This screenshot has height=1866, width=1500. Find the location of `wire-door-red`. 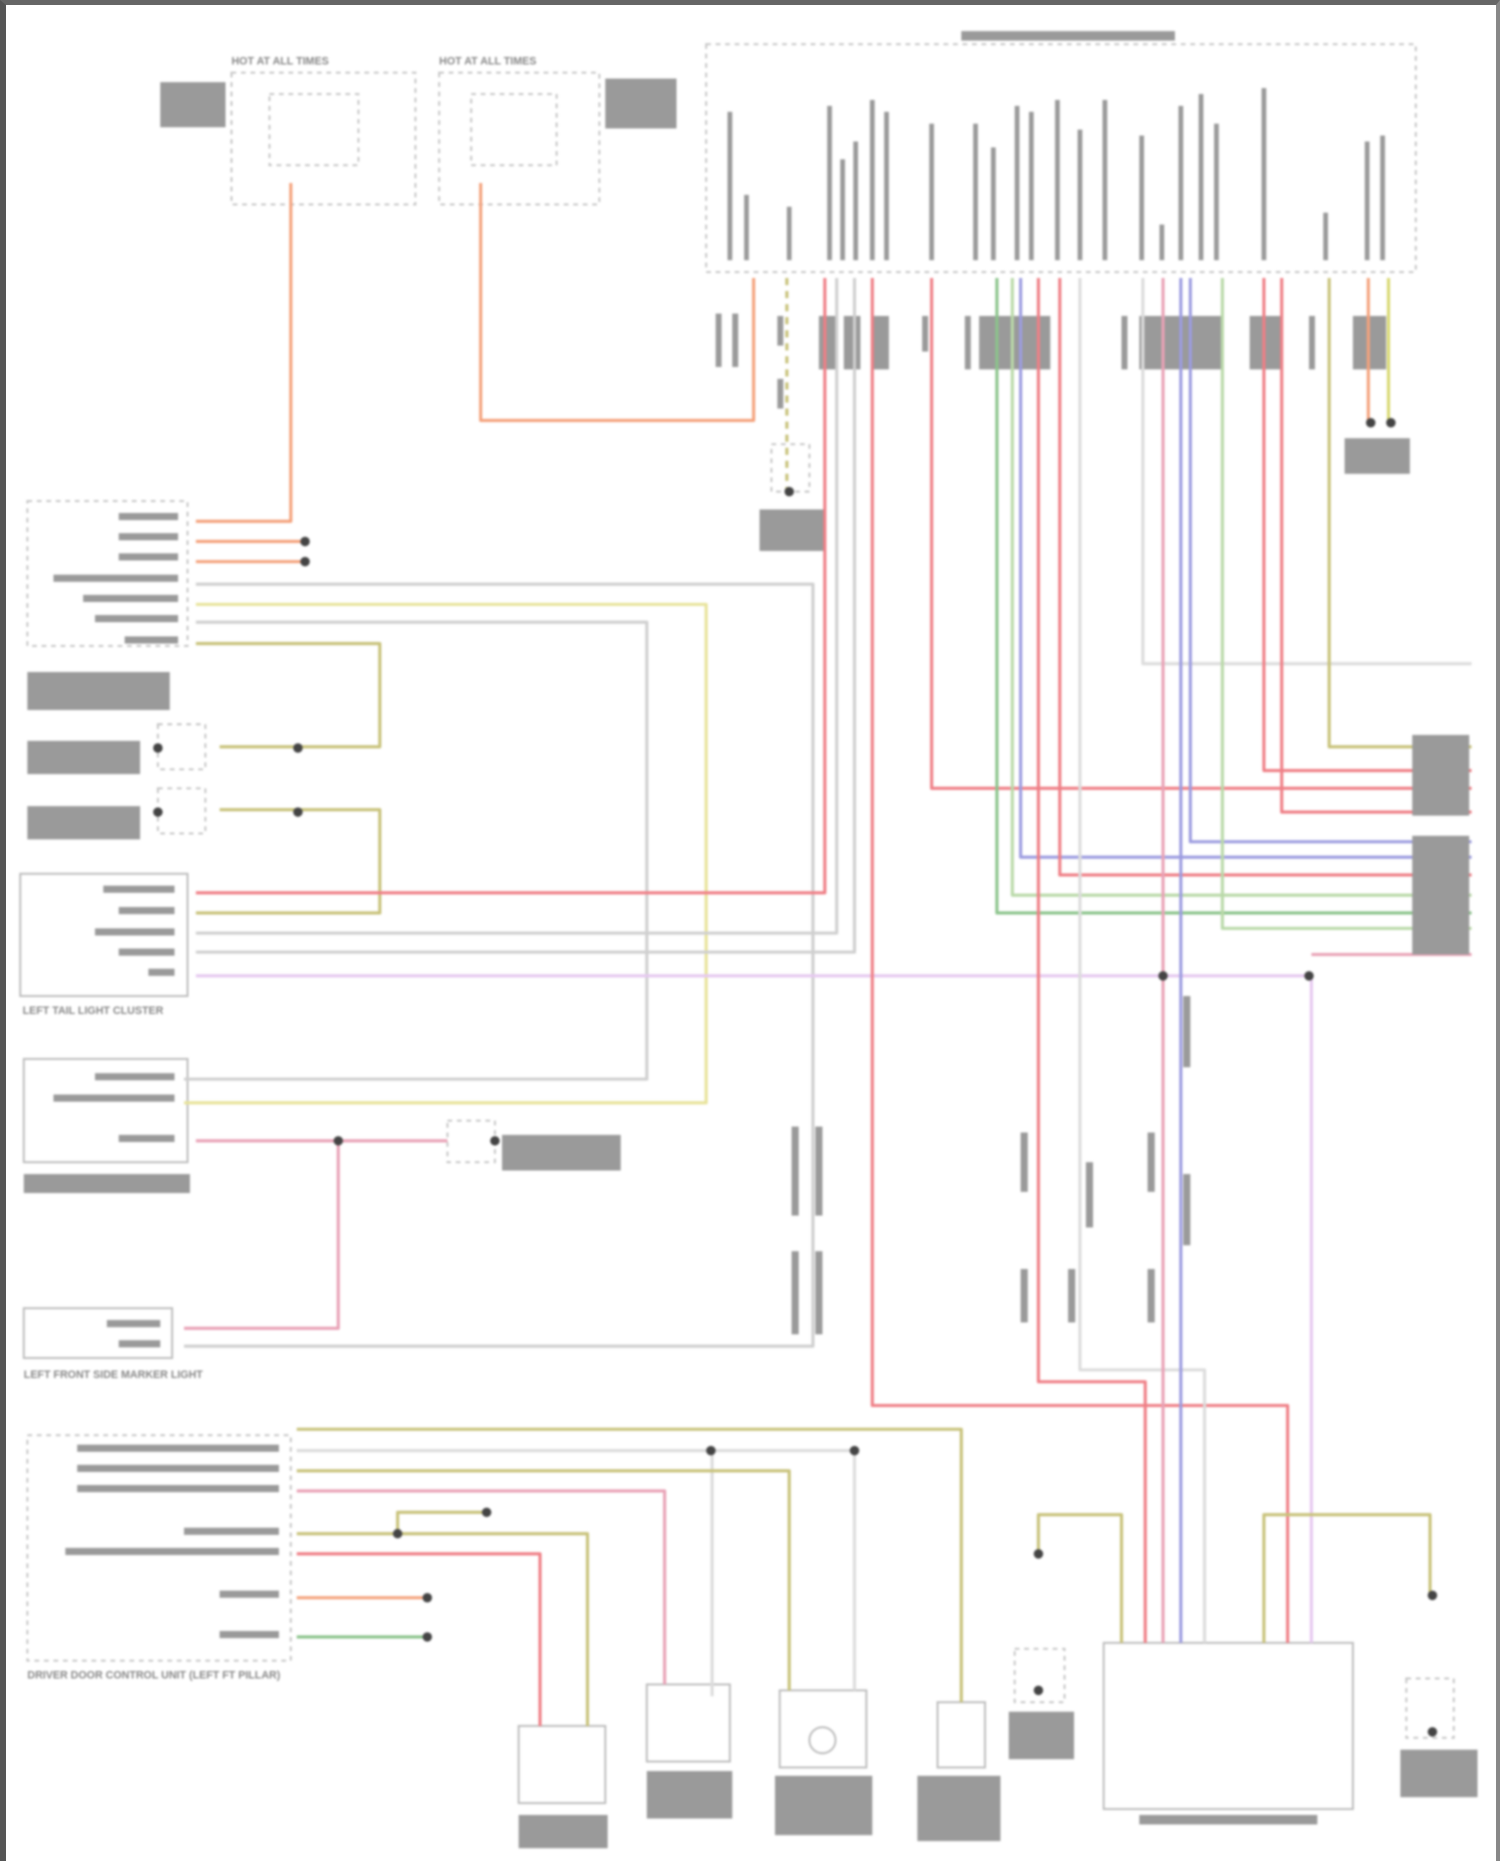

wire-door-red is located at coordinates (419, 1639).